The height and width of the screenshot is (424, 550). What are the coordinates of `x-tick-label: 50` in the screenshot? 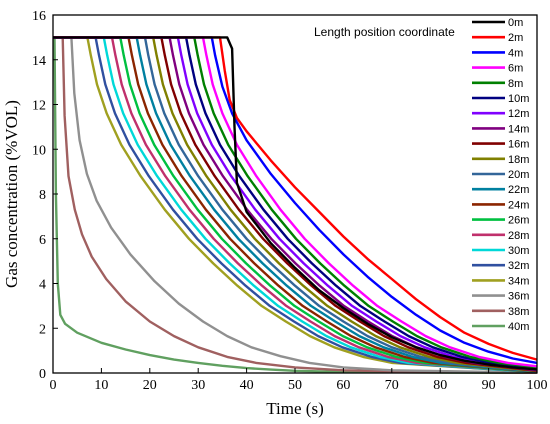 It's located at (295, 385).